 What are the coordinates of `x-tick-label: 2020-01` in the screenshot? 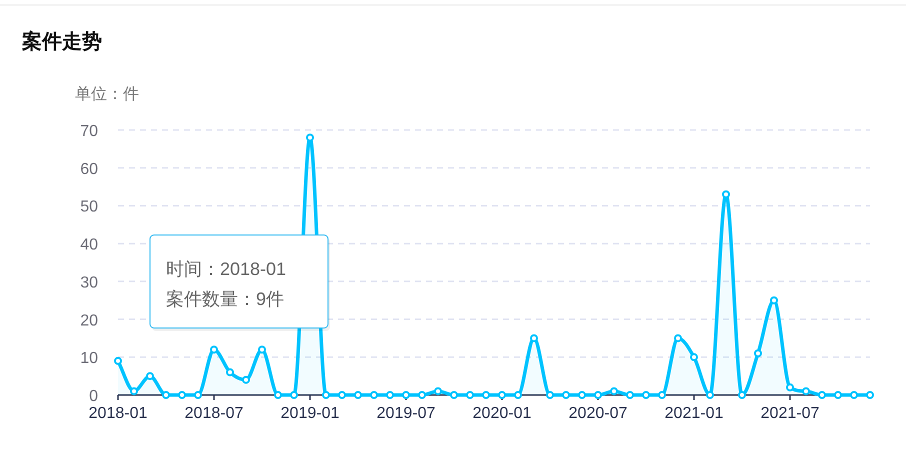 It's located at (502, 413).